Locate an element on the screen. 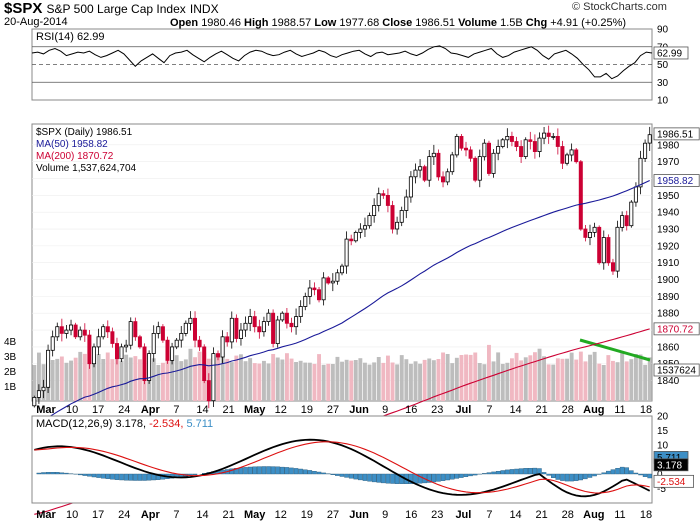 Image resolution: width=700 pixels, height=530 pixels. price-tick-label: 1950 is located at coordinates (668, 196).